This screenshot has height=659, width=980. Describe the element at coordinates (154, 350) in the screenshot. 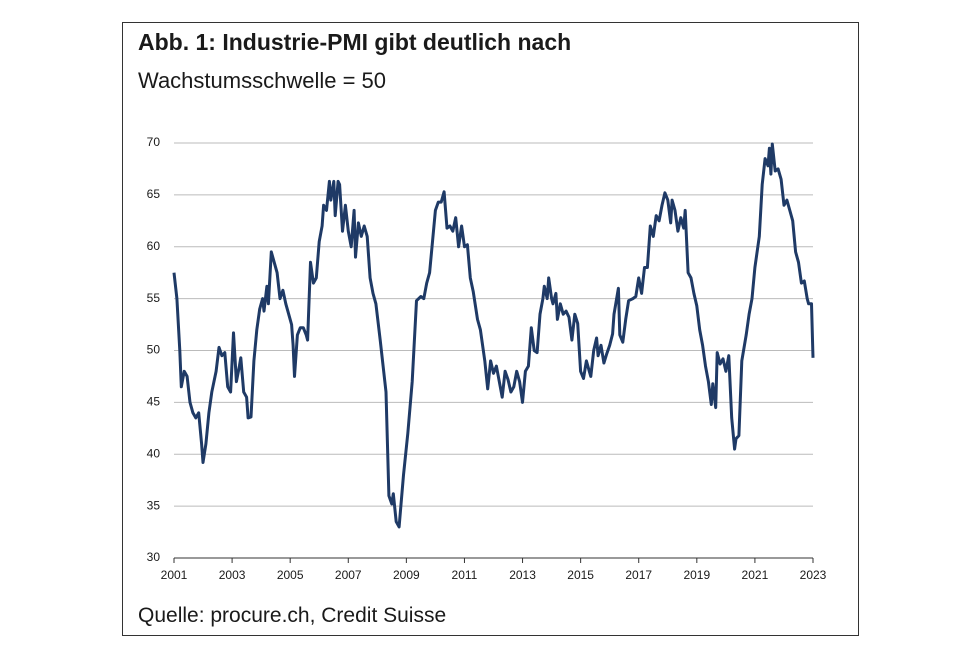

I see `y-tick-label: 50` at that location.